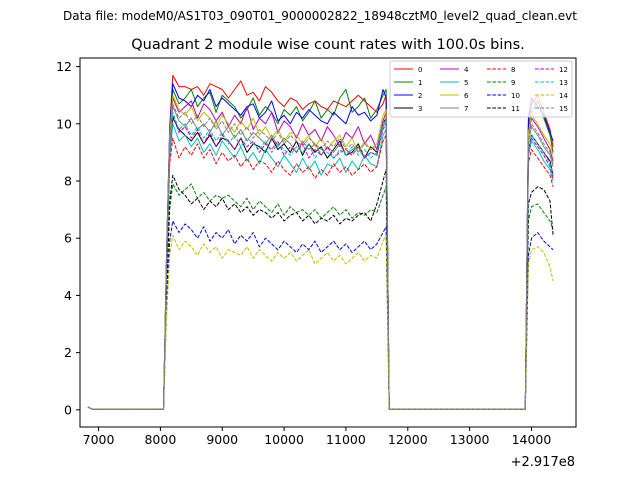 The width and height of the screenshot is (640, 480). I want to click on x-tick-label: 7000, so click(99, 439).